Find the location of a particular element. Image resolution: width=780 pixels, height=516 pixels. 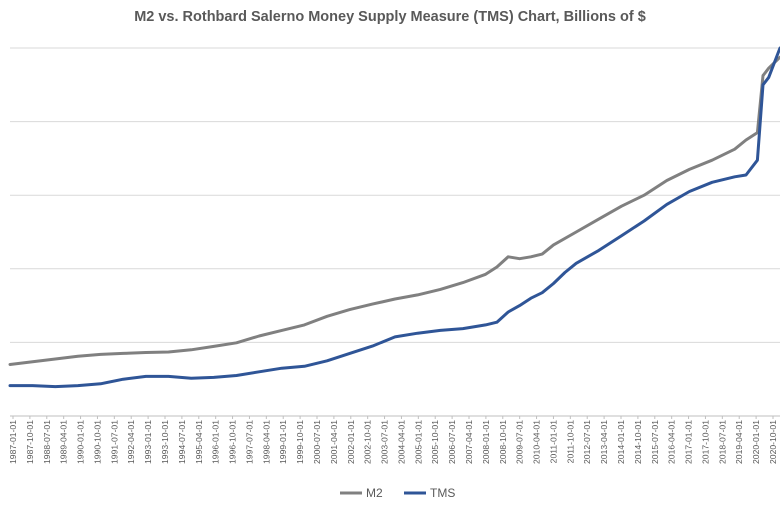

x-tick-label: 2016-04-01 is located at coordinates (672, 442).